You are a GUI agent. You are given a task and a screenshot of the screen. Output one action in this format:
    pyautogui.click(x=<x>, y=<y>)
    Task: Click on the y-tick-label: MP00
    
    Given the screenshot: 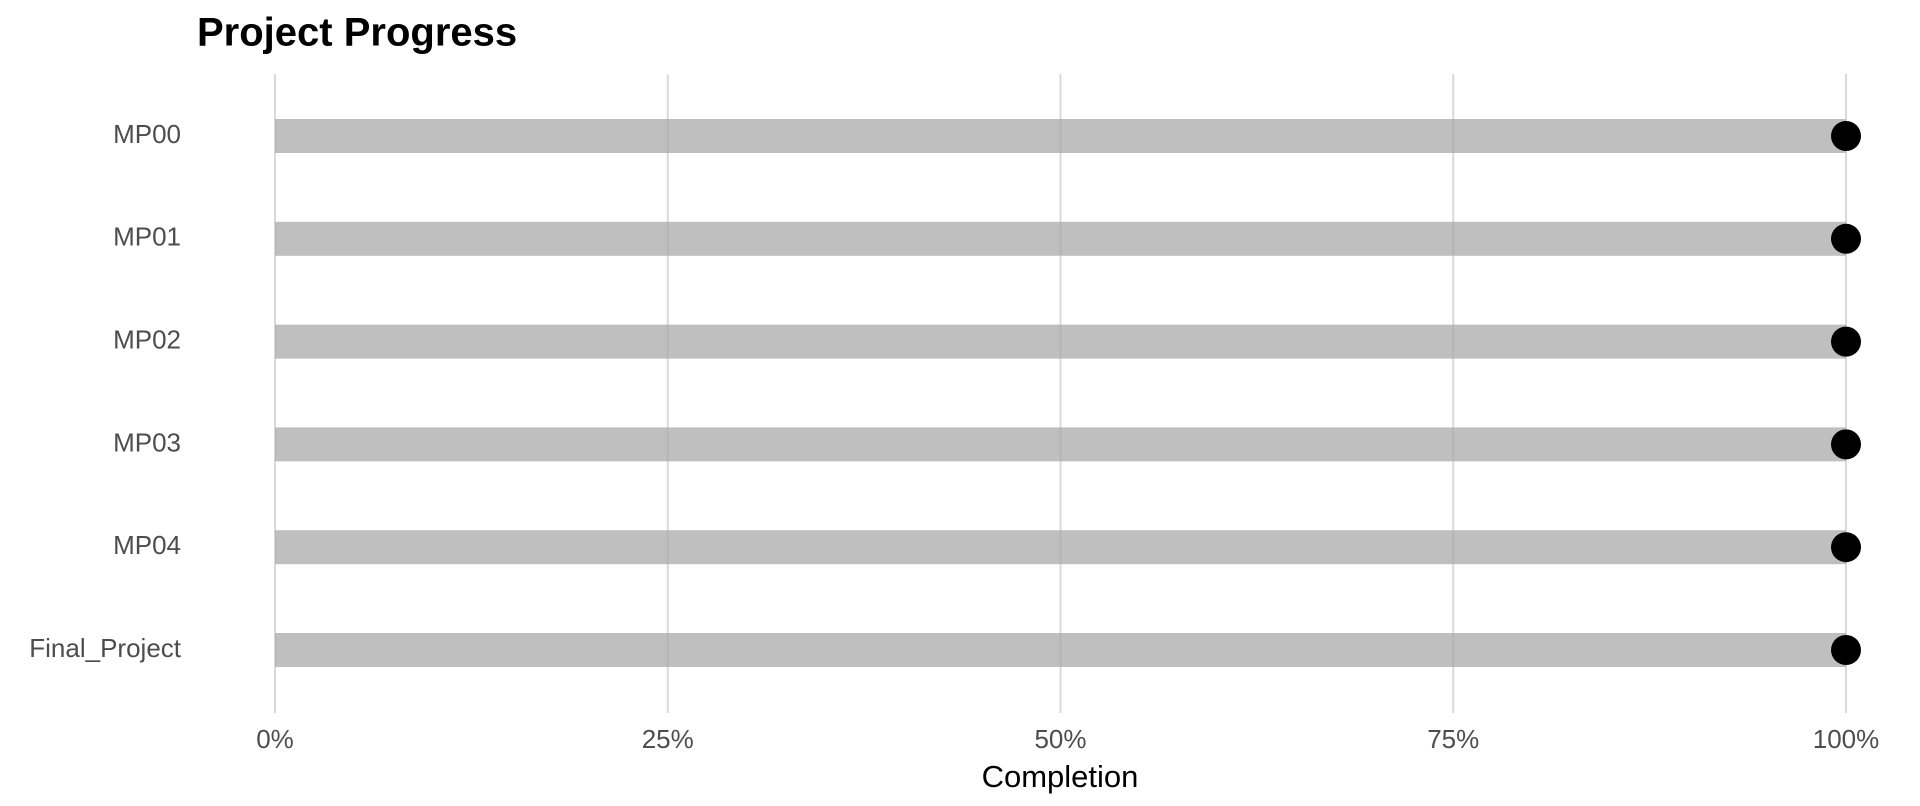 What is the action you would take?
    pyautogui.click(x=147, y=134)
    